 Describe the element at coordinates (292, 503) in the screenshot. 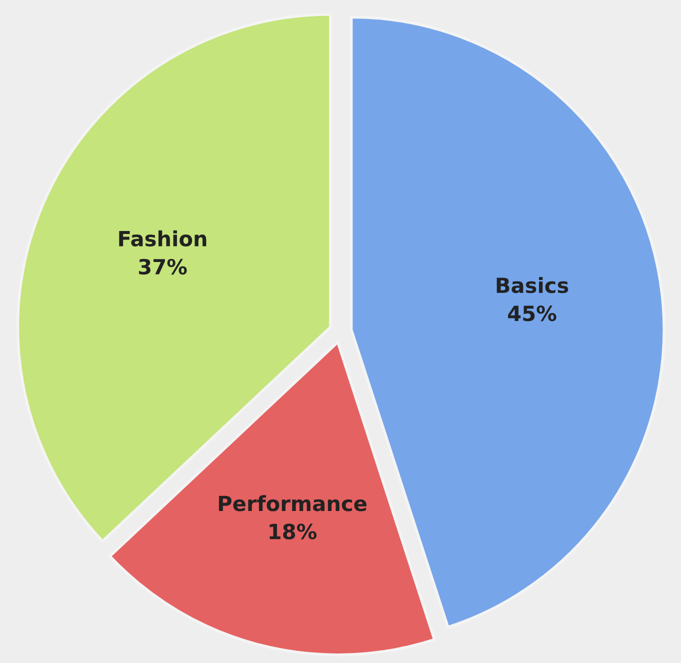

I see `slice-label: Performance` at that location.